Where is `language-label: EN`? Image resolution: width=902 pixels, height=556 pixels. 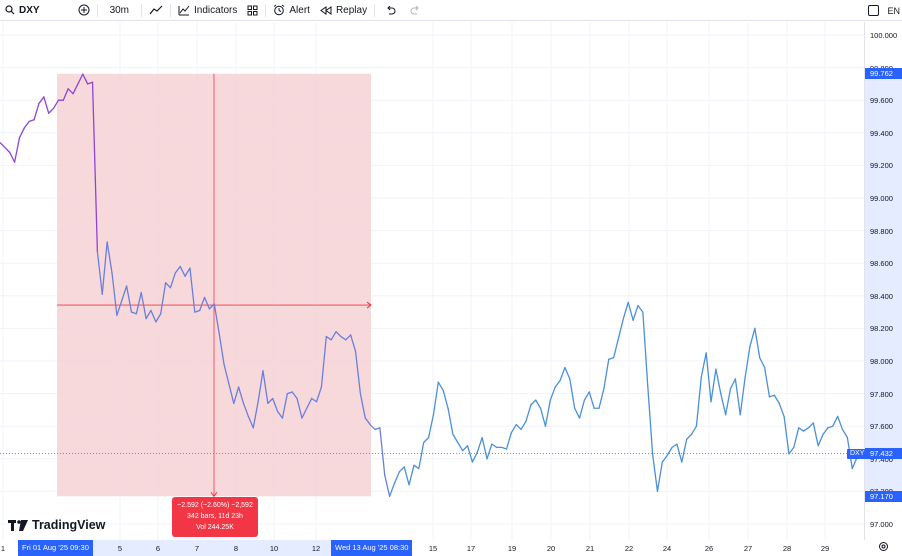
language-label: EN is located at coordinates (893, 10).